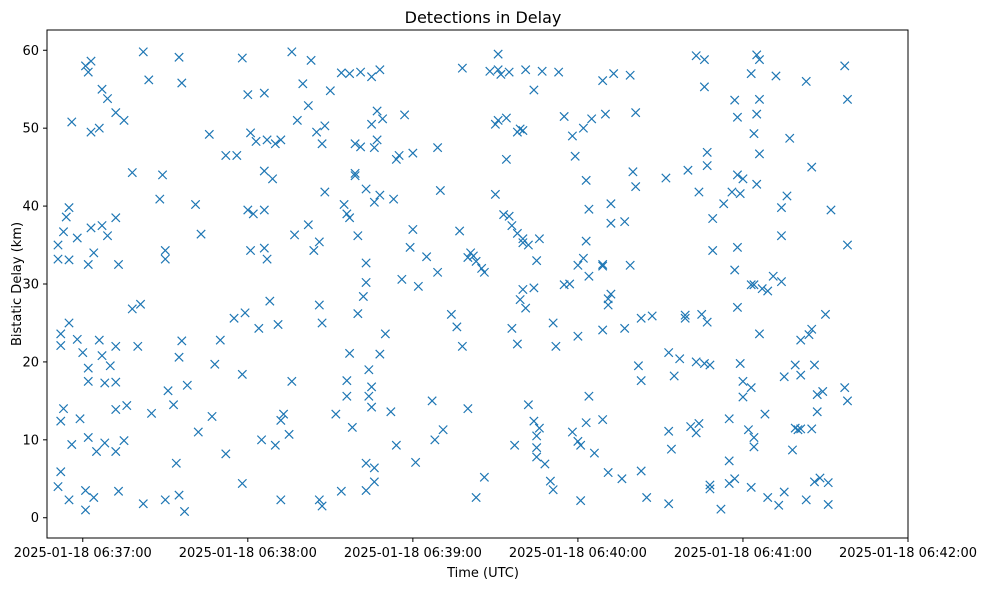 Image resolution: width=989 pixels, height=590 pixels. I want to click on x-tick-label-2: 2025-01-18 06:39:00, so click(413, 553).